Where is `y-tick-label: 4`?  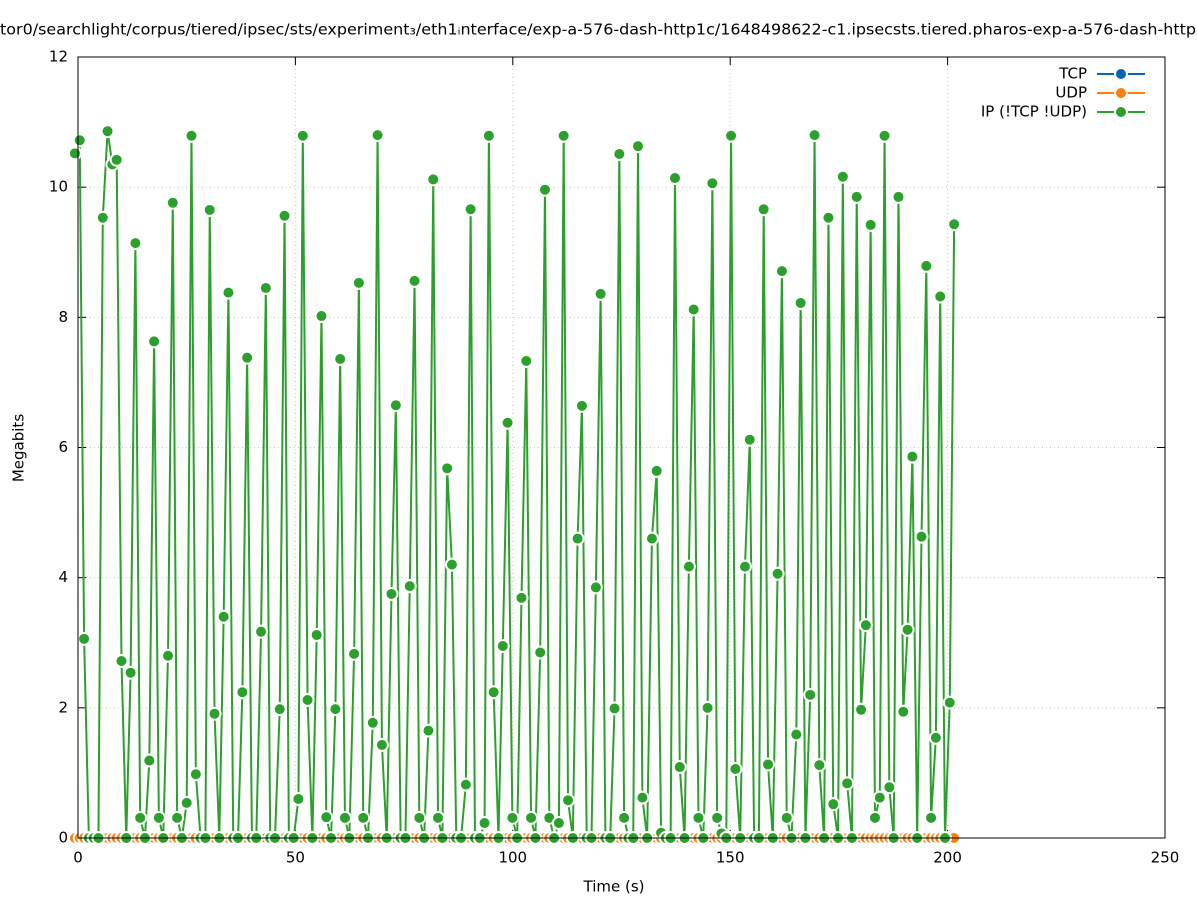
y-tick-label: 4 is located at coordinates (63, 577).